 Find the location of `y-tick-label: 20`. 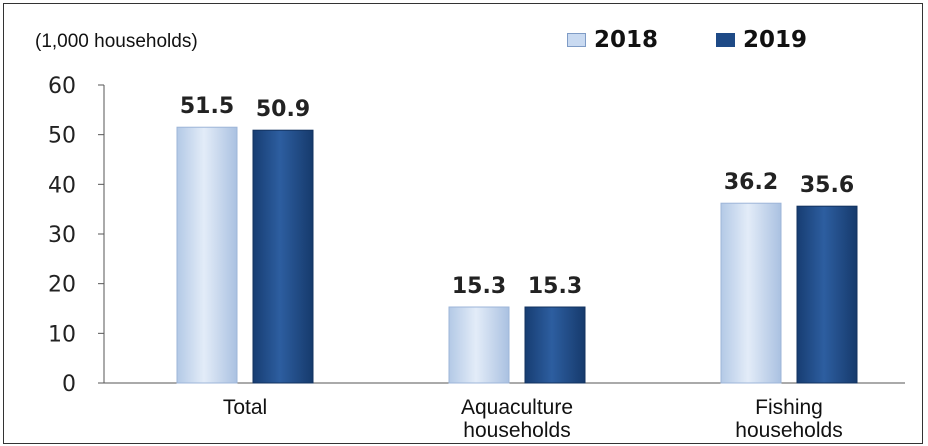

y-tick-label: 20 is located at coordinates (62, 285).